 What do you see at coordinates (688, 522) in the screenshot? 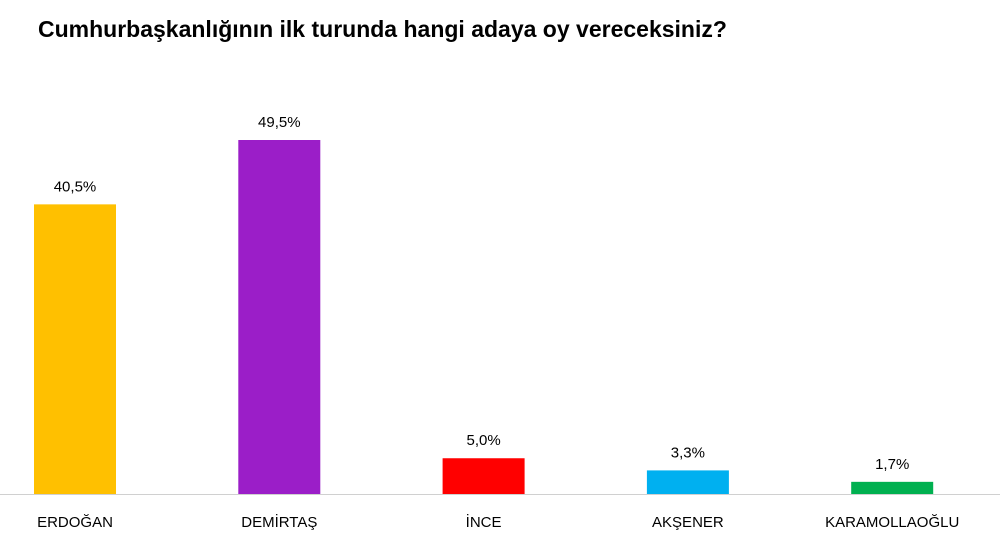
I see `x-tick-label: AKŞENER` at bounding box center [688, 522].